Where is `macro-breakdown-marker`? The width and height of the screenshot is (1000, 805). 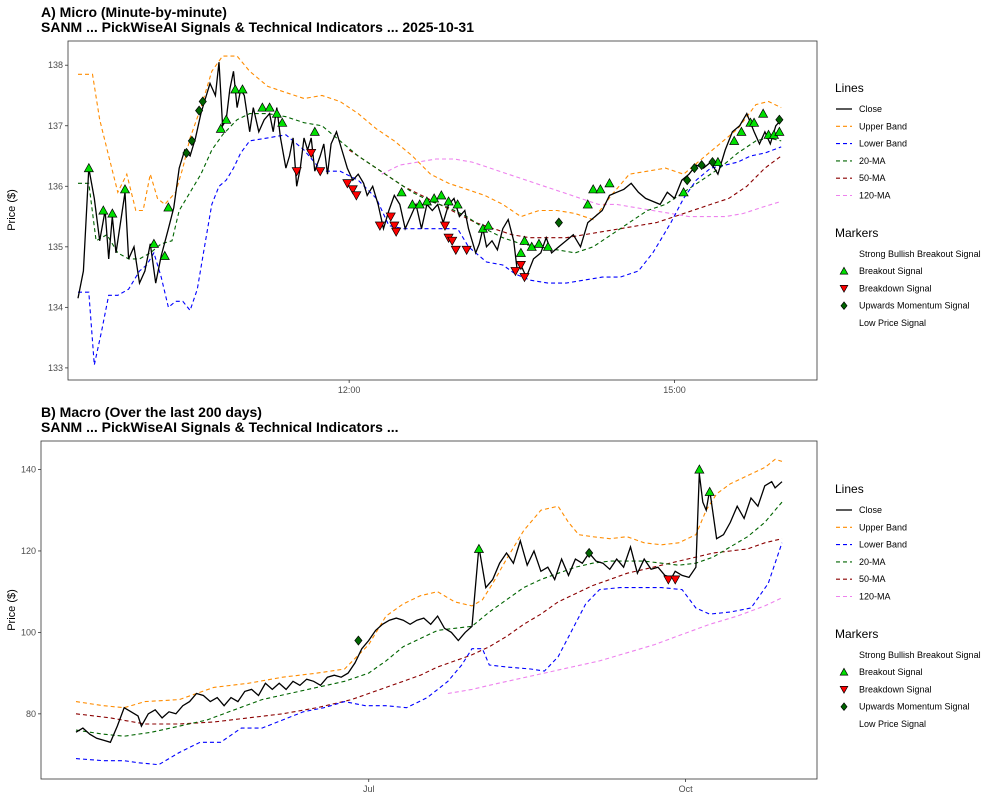
macro-breakdown-marker is located at coordinates (668, 580).